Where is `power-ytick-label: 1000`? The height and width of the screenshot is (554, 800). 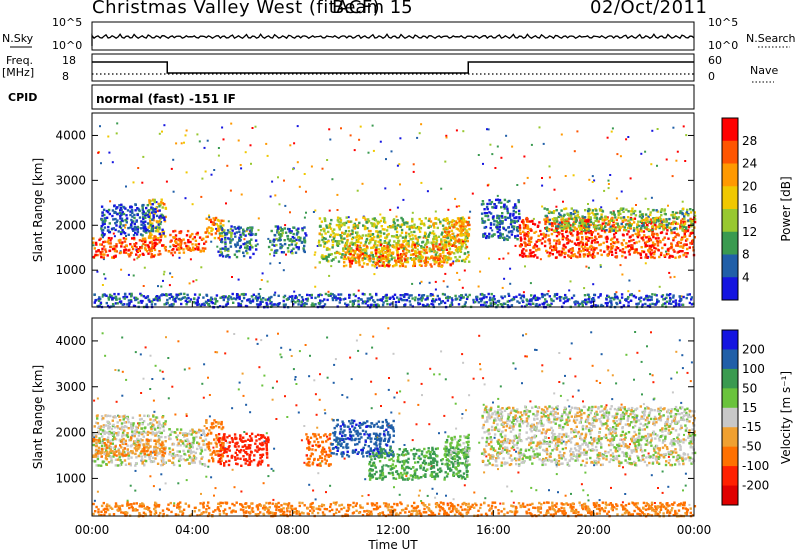 power-ytick-label: 1000 is located at coordinates (70, 270).